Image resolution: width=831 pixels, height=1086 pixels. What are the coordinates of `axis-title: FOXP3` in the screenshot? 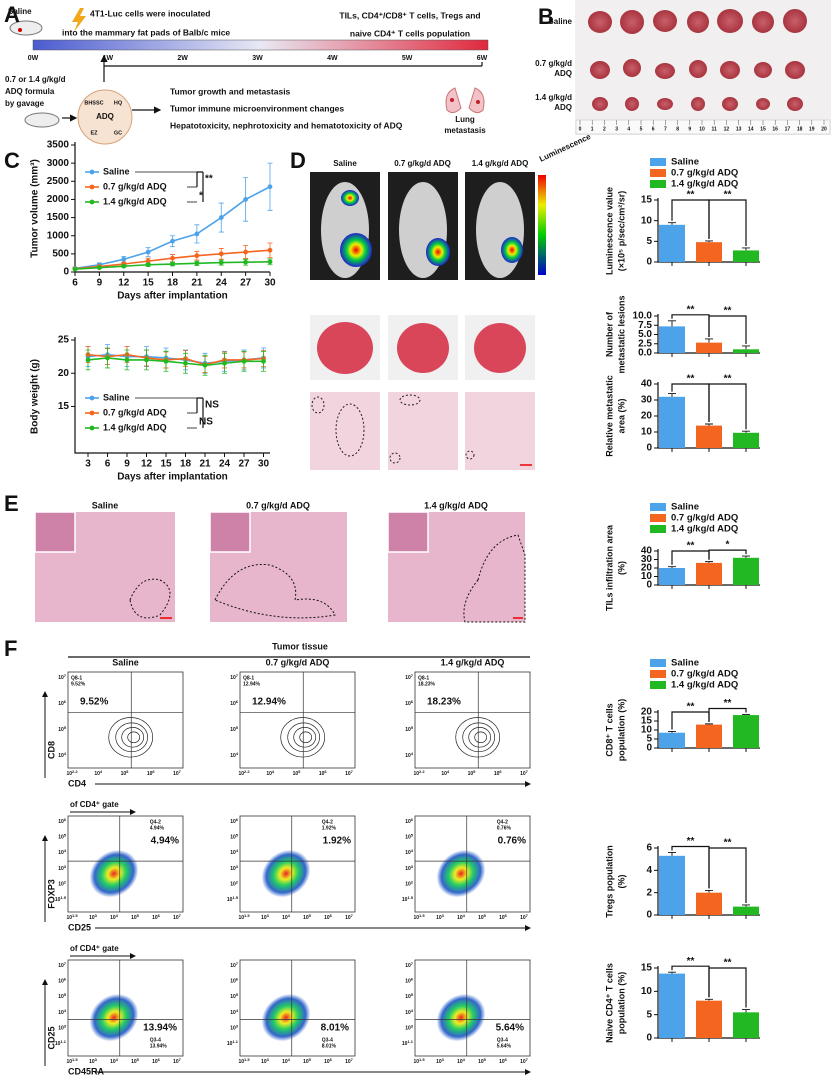 It's located at (51, 894).